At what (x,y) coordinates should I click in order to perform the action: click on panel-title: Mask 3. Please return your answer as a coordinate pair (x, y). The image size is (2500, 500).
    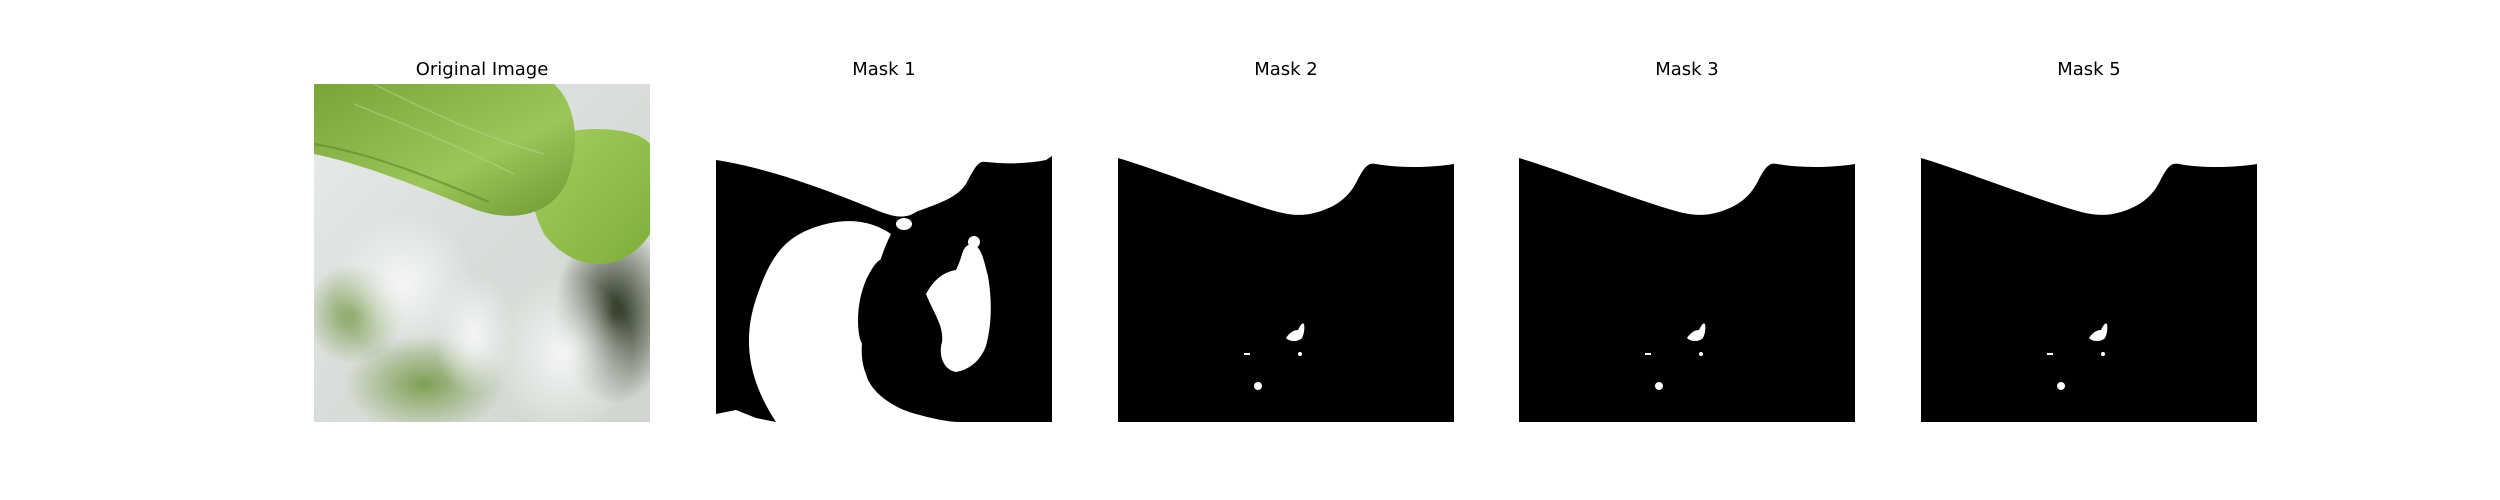
    Looking at the image, I should click on (1687, 69).